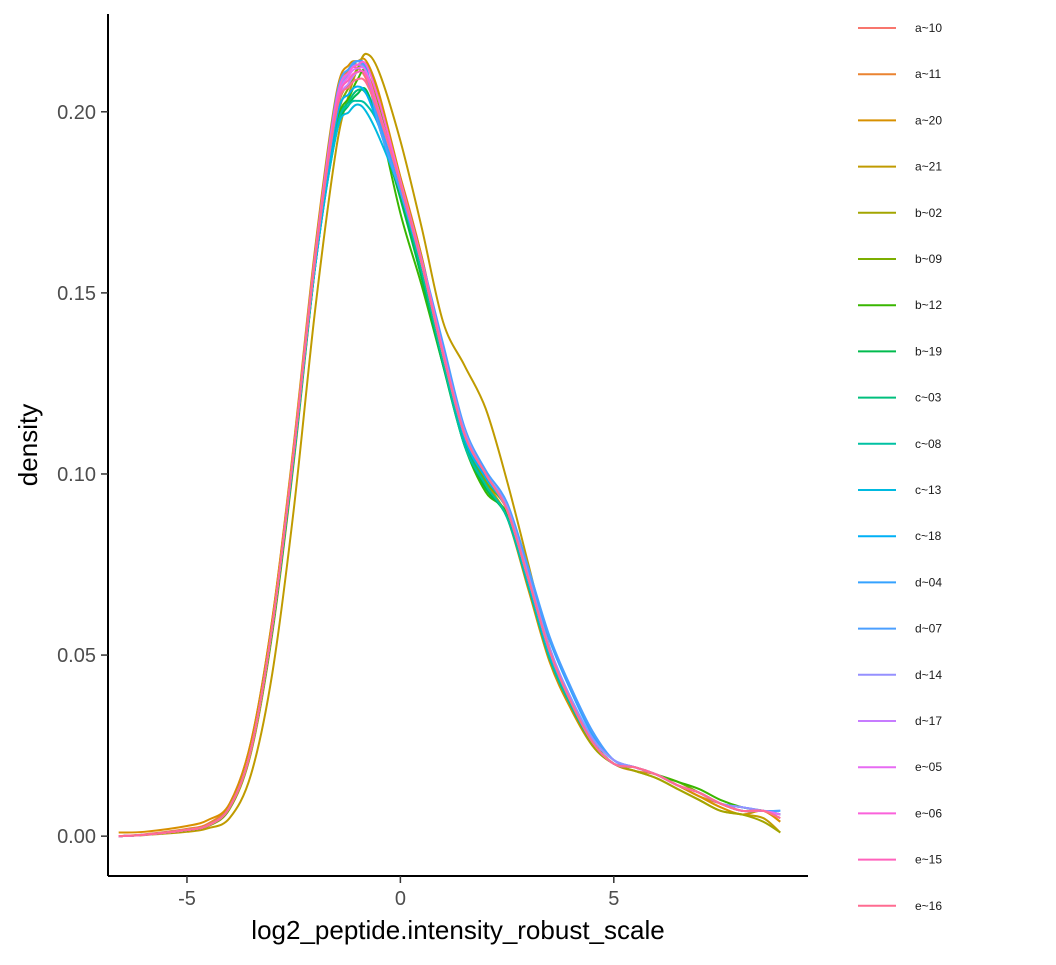  I want to click on legend-label: e~16, so click(928, 906).